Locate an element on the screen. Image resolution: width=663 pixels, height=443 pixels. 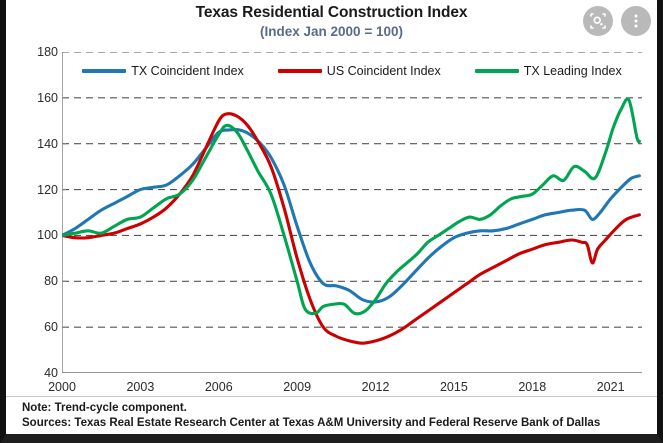
x-axis-tick-label: 2000 is located at coordinates (62, 387).